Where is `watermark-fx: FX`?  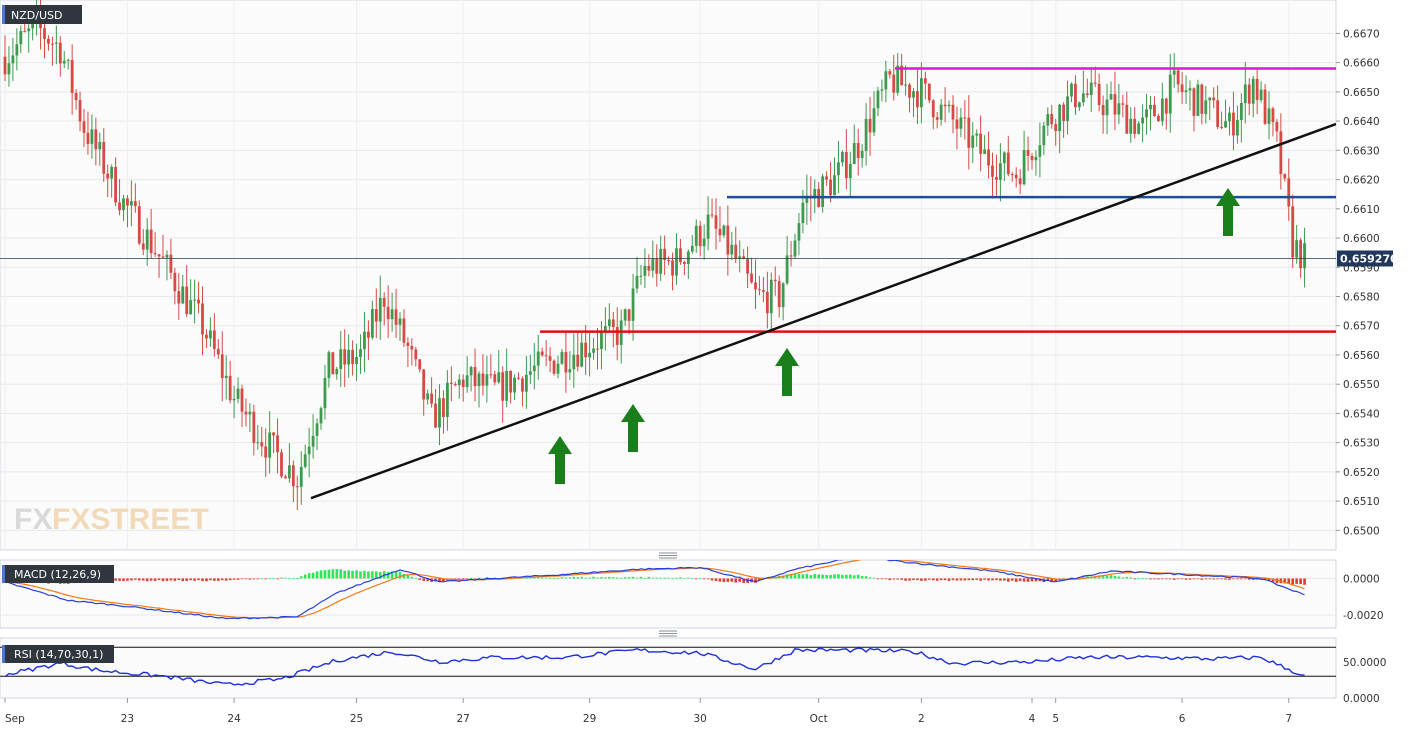 watermark-fx: FX is located at coordinates (33, 519).